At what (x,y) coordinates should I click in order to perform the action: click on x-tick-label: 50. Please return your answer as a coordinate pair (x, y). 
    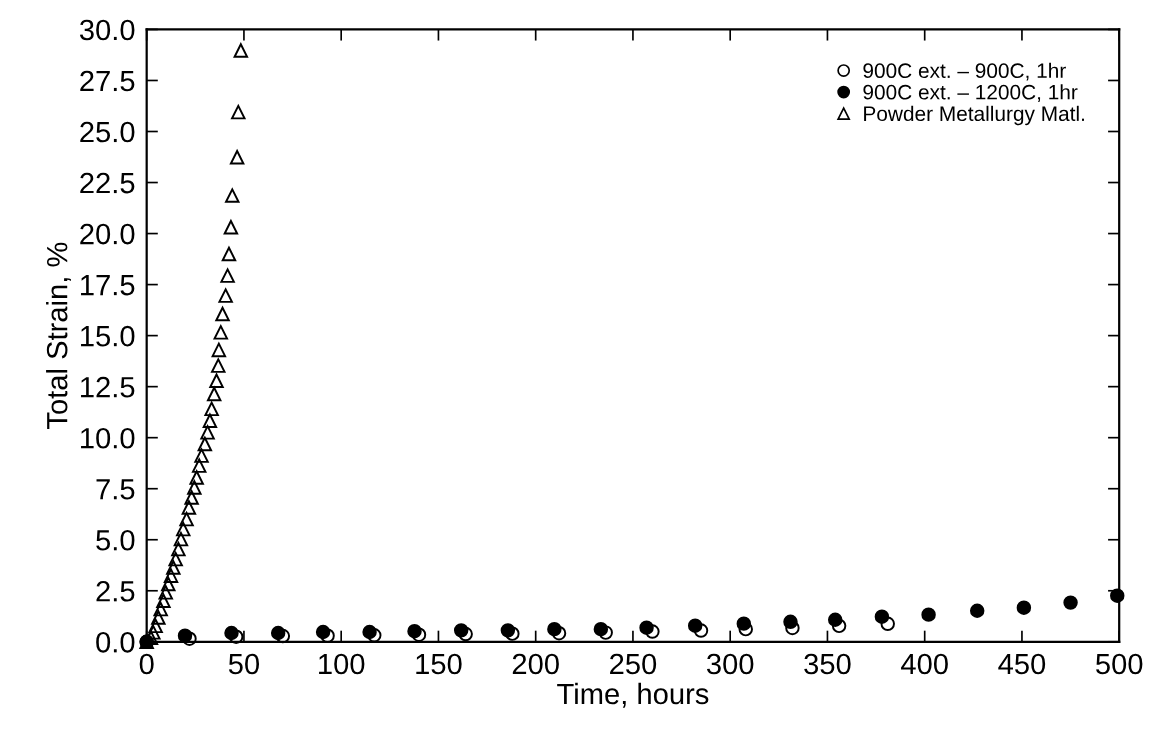
    Looking at the image, I should click on (244, 664).